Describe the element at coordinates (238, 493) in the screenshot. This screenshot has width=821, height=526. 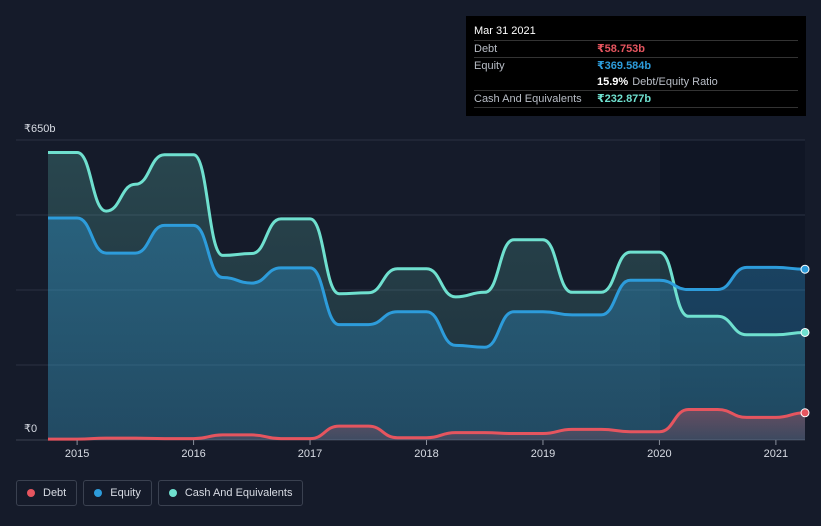
I see `legend-label-cash: Cash And Equivalents` at that location.